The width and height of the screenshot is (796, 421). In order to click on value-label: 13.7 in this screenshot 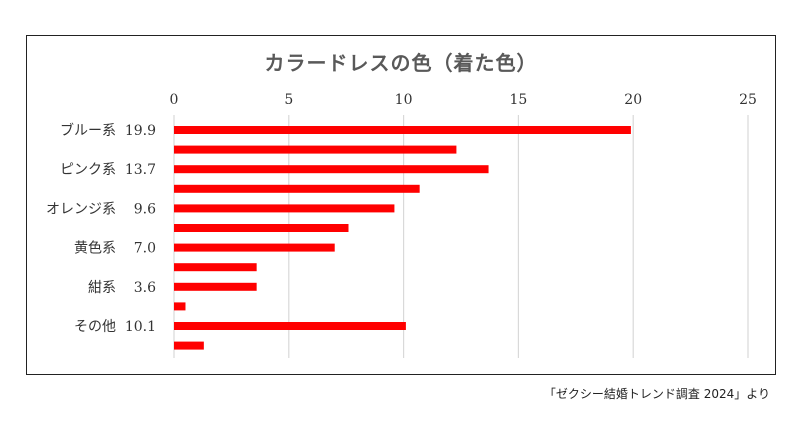, I will do `click(140, 170)`.